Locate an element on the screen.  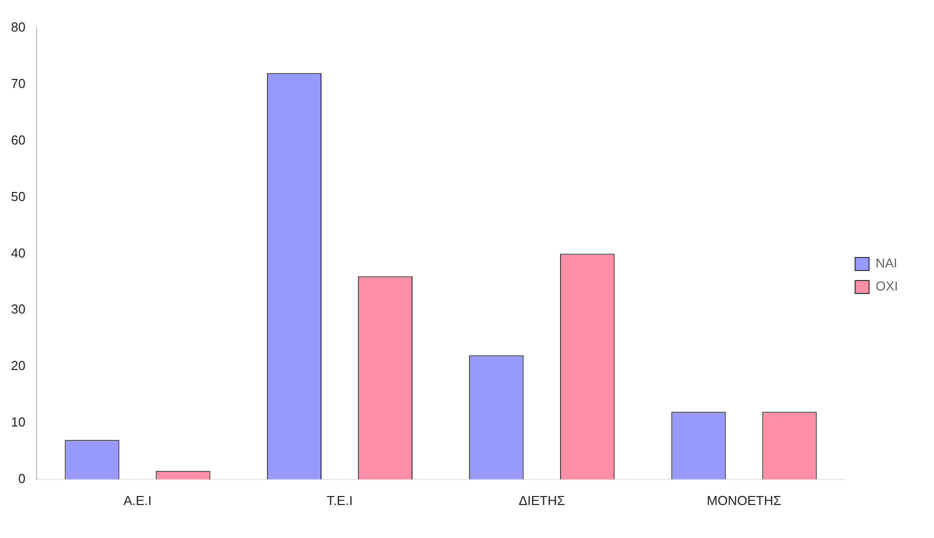
y-tick-label: 50 is located at coordinates (18, 196).